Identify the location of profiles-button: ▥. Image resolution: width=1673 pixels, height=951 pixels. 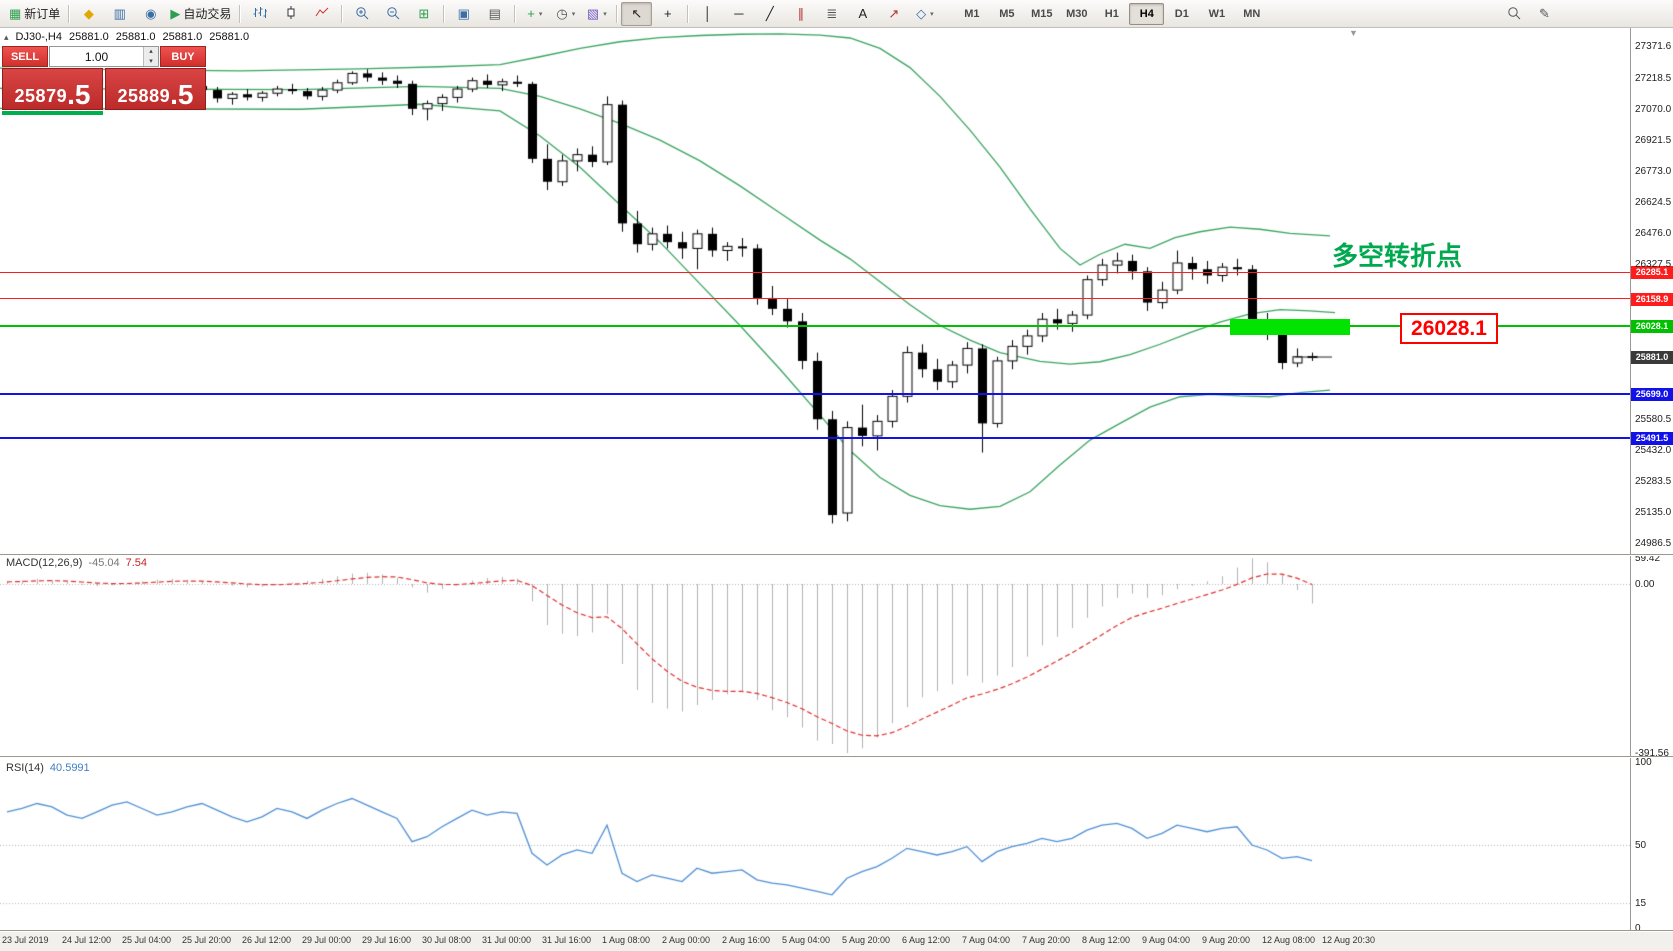
(119, 14).